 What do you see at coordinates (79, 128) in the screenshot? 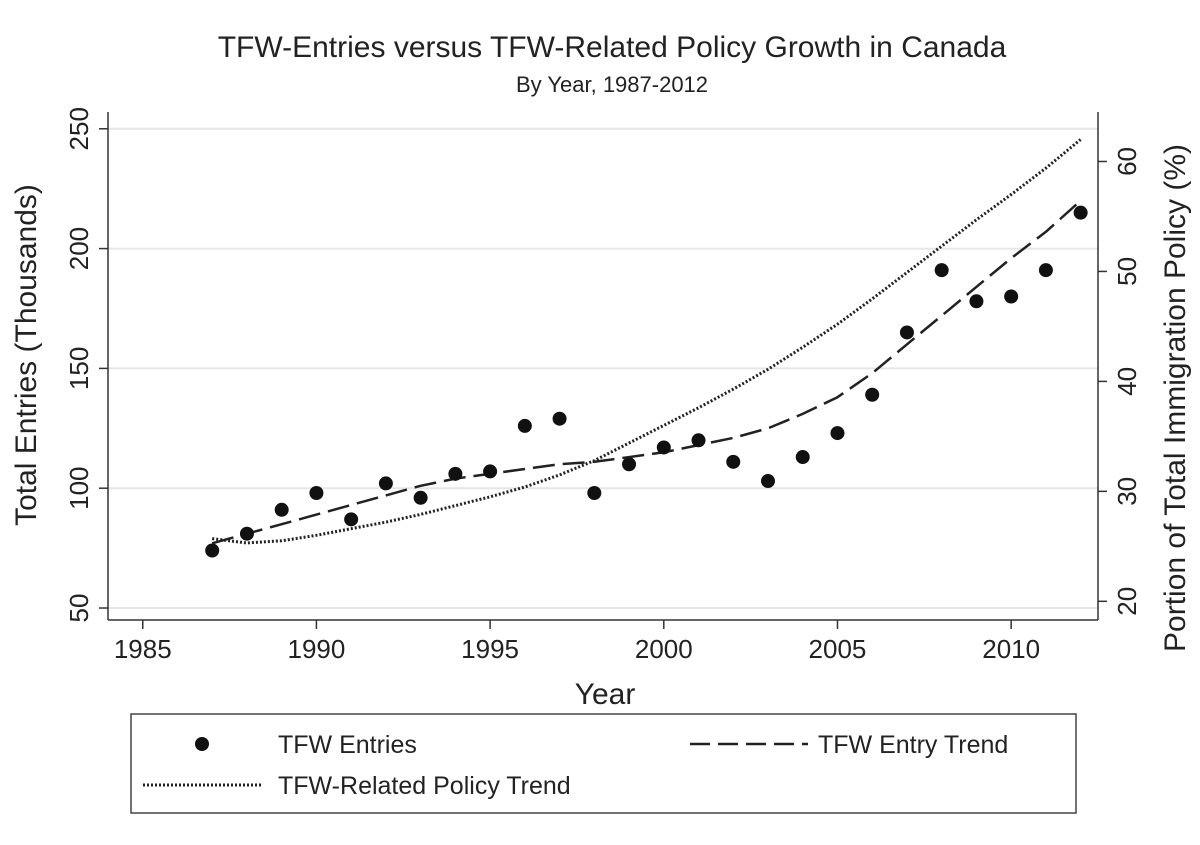
I see `y-tick-label-left: 250` at bounding box center [79, 128].